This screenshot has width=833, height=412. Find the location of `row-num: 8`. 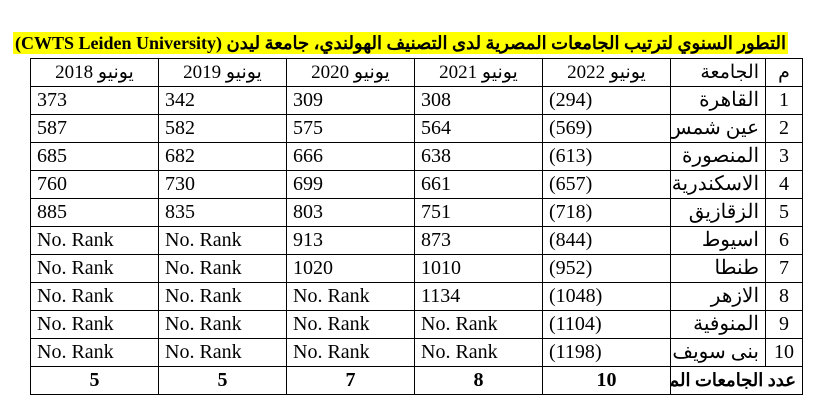

row-num: 8 is located at coordinates (784, 296).